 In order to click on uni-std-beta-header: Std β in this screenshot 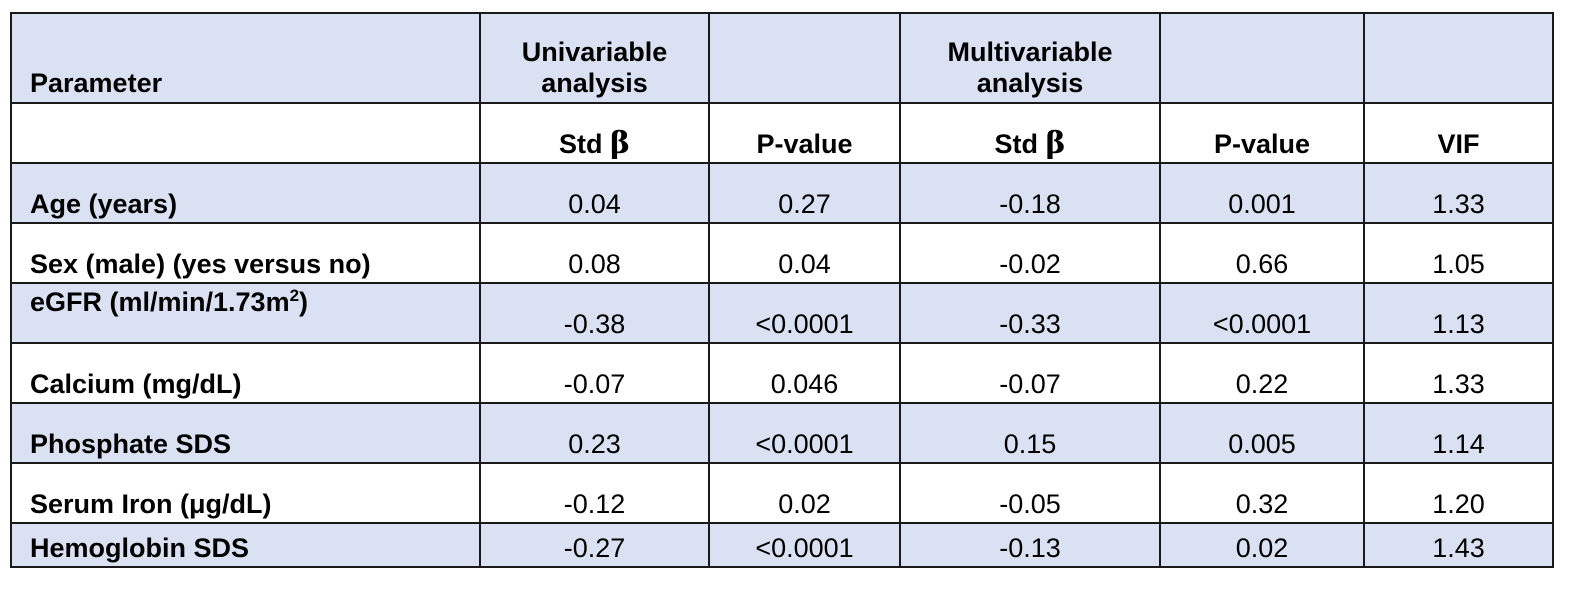, I will do `click(594, 133)`.